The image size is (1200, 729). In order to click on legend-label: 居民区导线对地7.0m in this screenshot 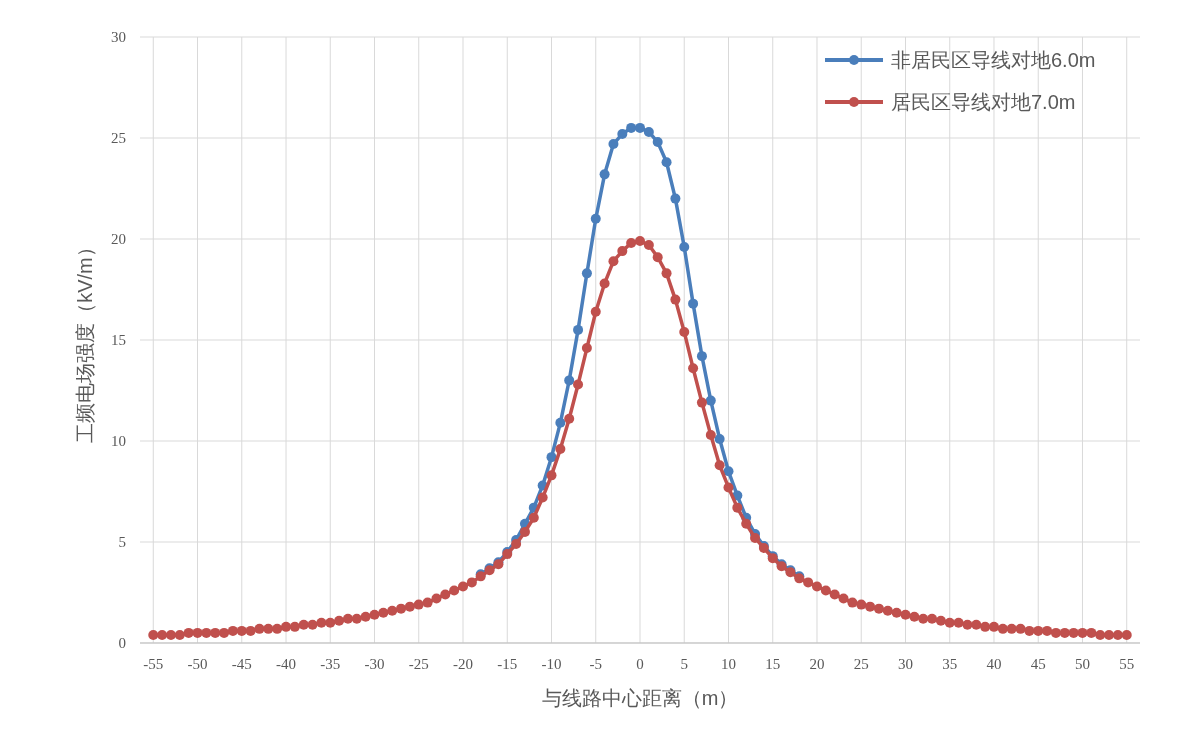, I will do `click(983, 102)`.